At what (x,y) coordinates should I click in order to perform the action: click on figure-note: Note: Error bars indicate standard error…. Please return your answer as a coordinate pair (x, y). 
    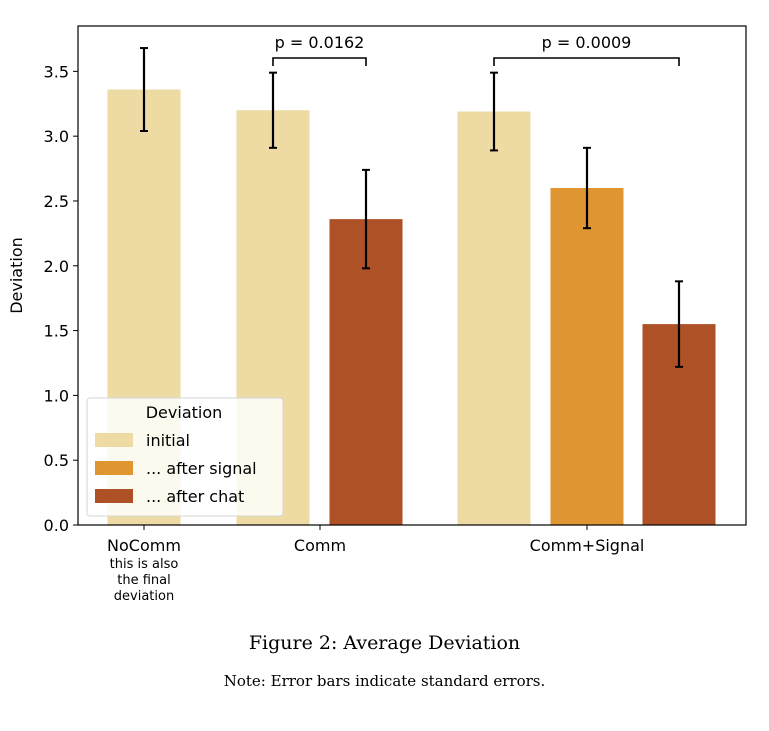
    Looking at the image, I should click on (384, 681).